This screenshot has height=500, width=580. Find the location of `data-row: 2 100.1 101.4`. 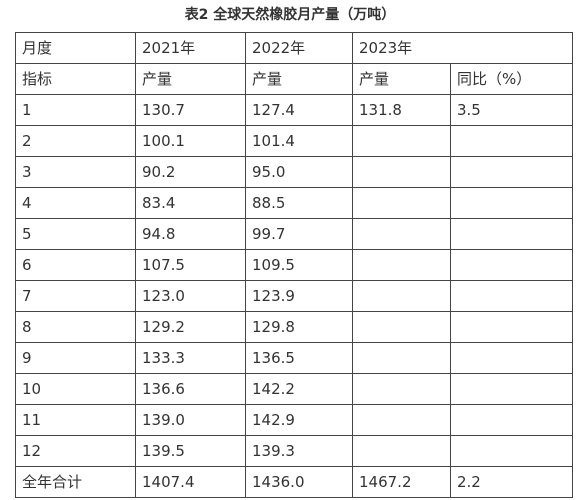

data-row: 2 100.1 101.4 is located at coordinates (294, 141).